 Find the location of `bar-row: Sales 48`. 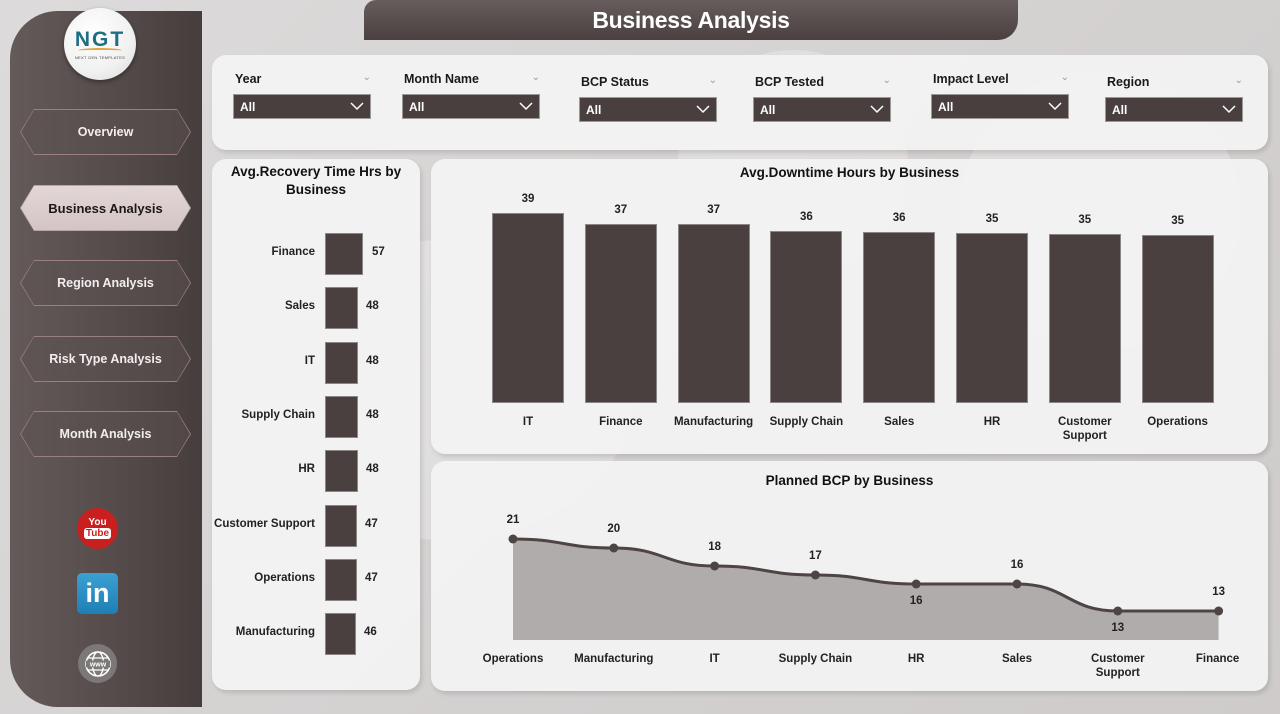

bar-row: Sales 48 is located at coordinates (316, 308).